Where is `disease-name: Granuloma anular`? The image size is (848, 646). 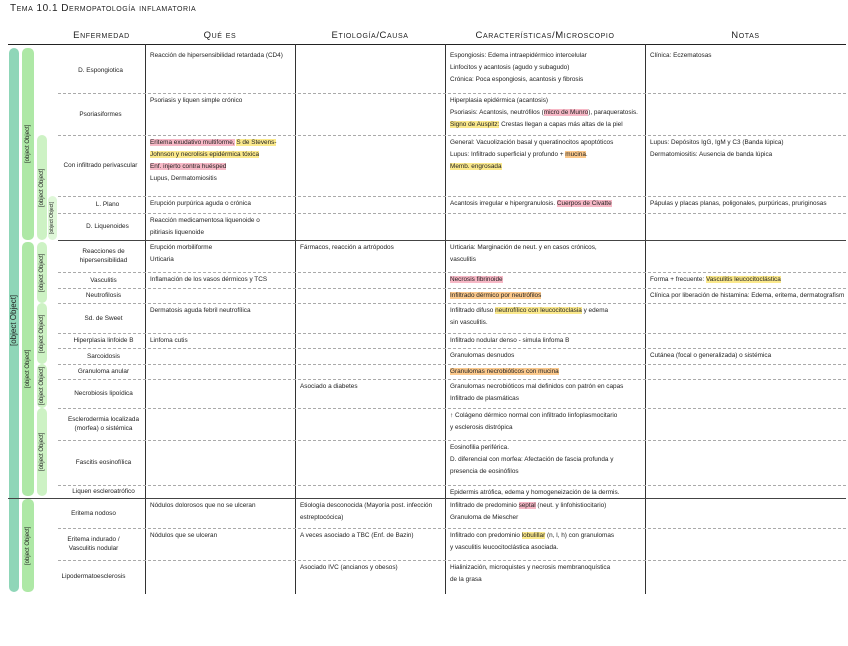 disease-name: Granuloma anular is located at coordinates (103, 371).